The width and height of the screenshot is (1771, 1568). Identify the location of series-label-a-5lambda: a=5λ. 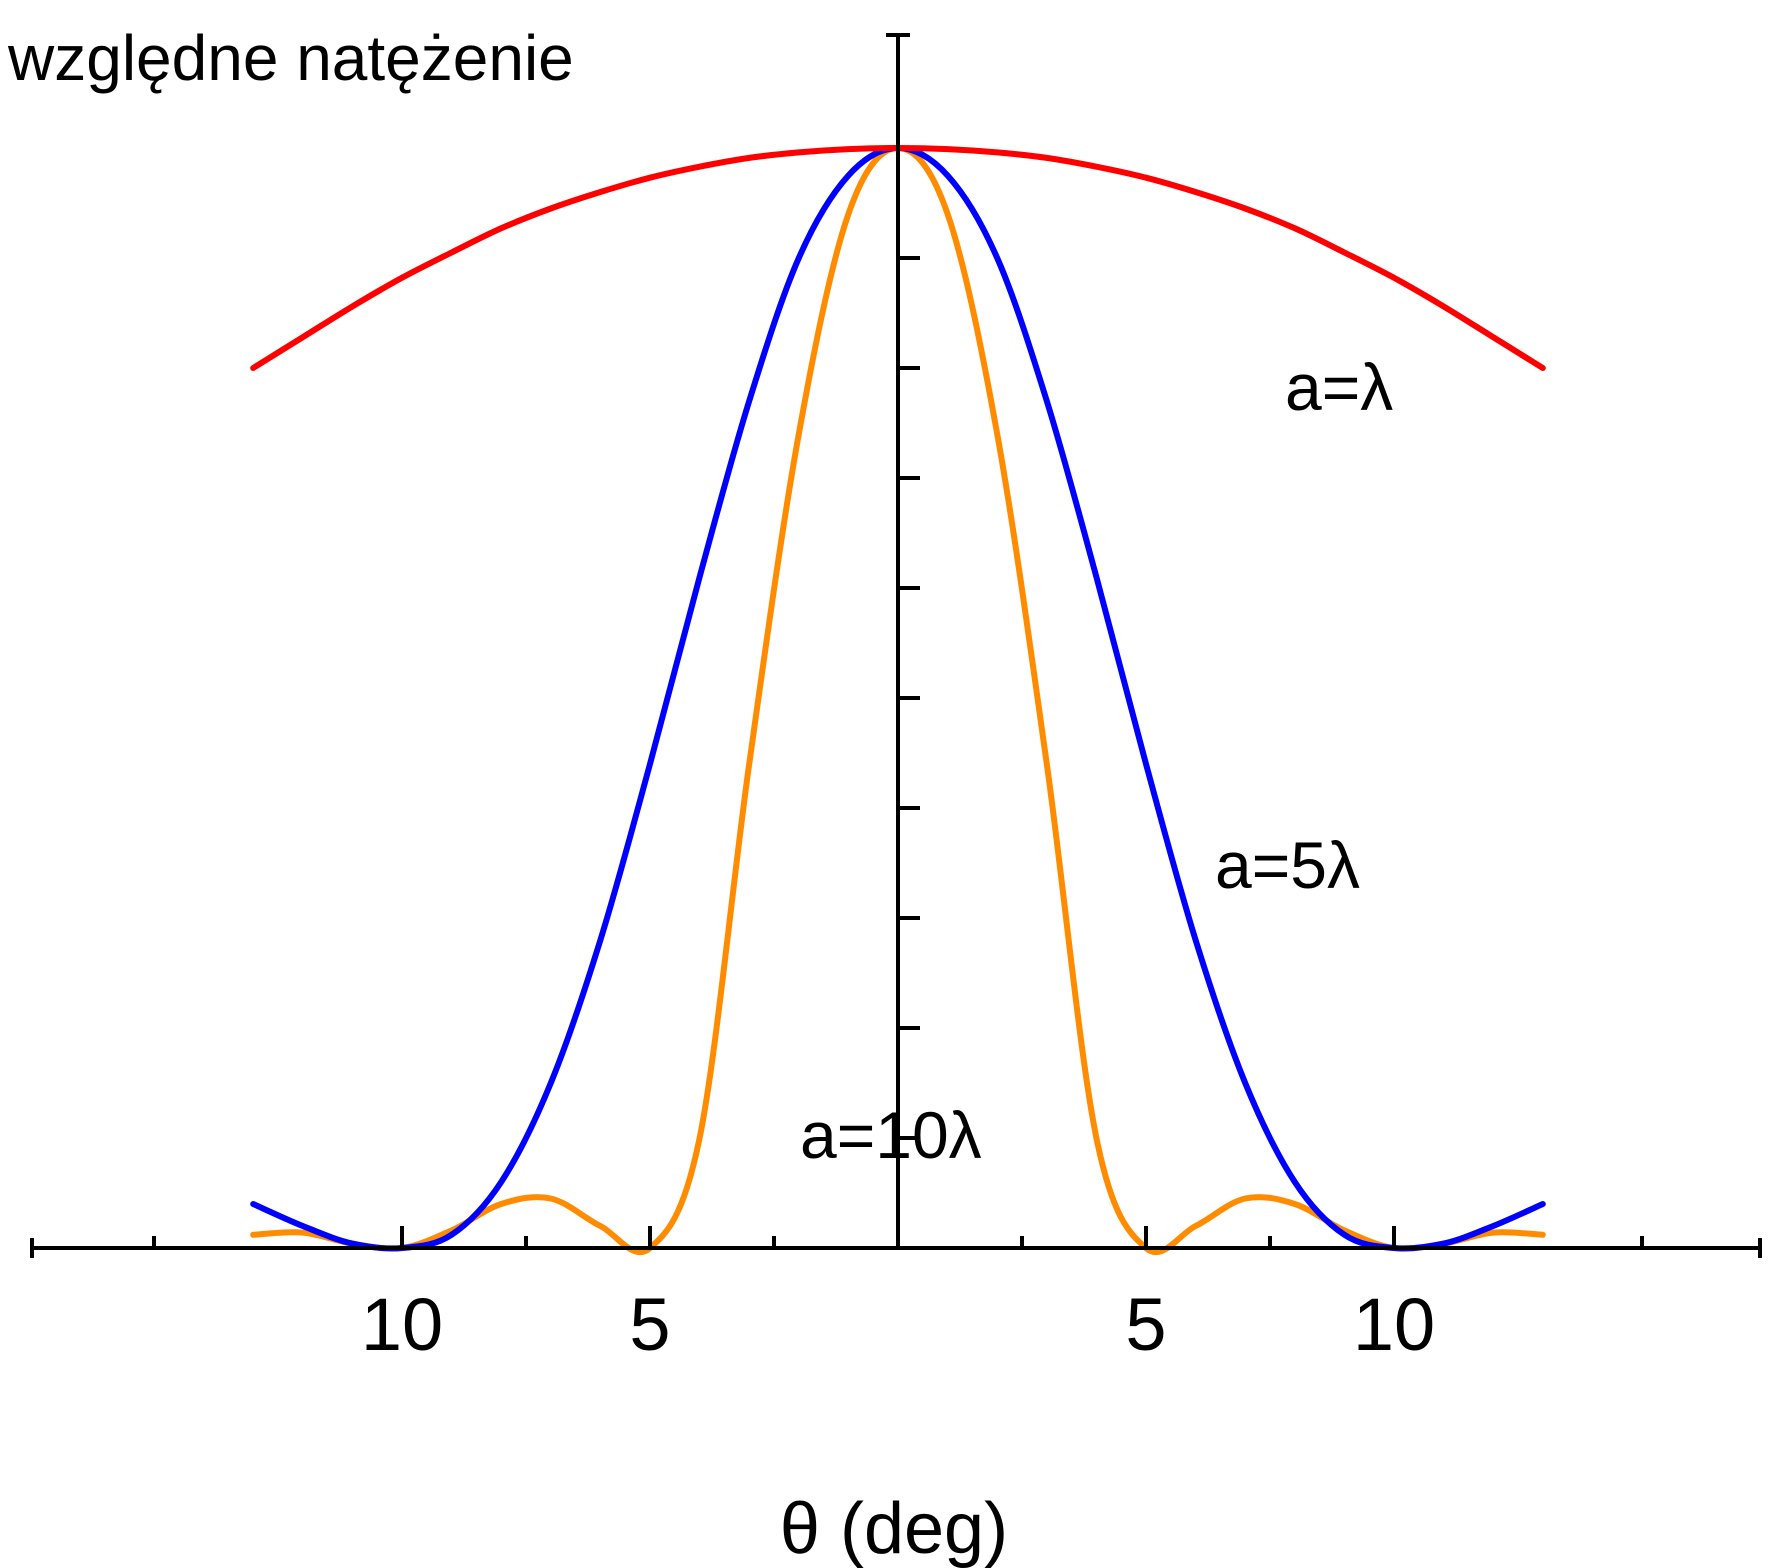
(1287, 865).